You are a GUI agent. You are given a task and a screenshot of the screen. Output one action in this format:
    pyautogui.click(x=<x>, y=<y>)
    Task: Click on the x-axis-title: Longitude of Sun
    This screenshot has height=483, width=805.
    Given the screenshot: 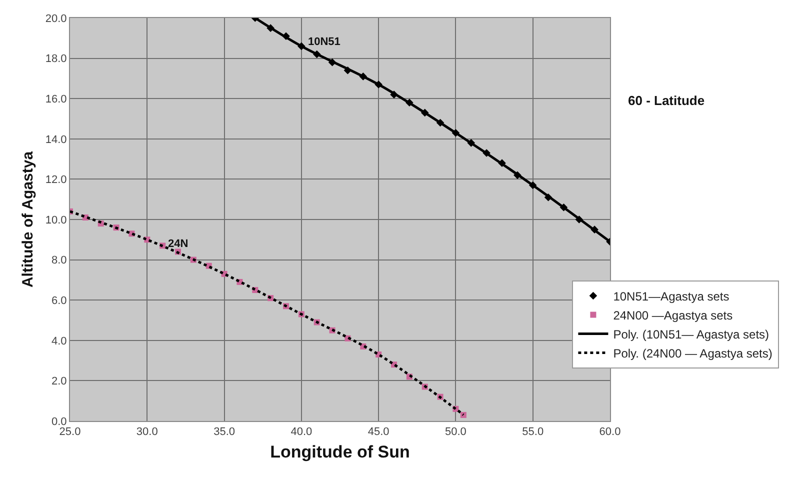 What is the action you would take?
    pyautogui.click(x=340, y=452)
    